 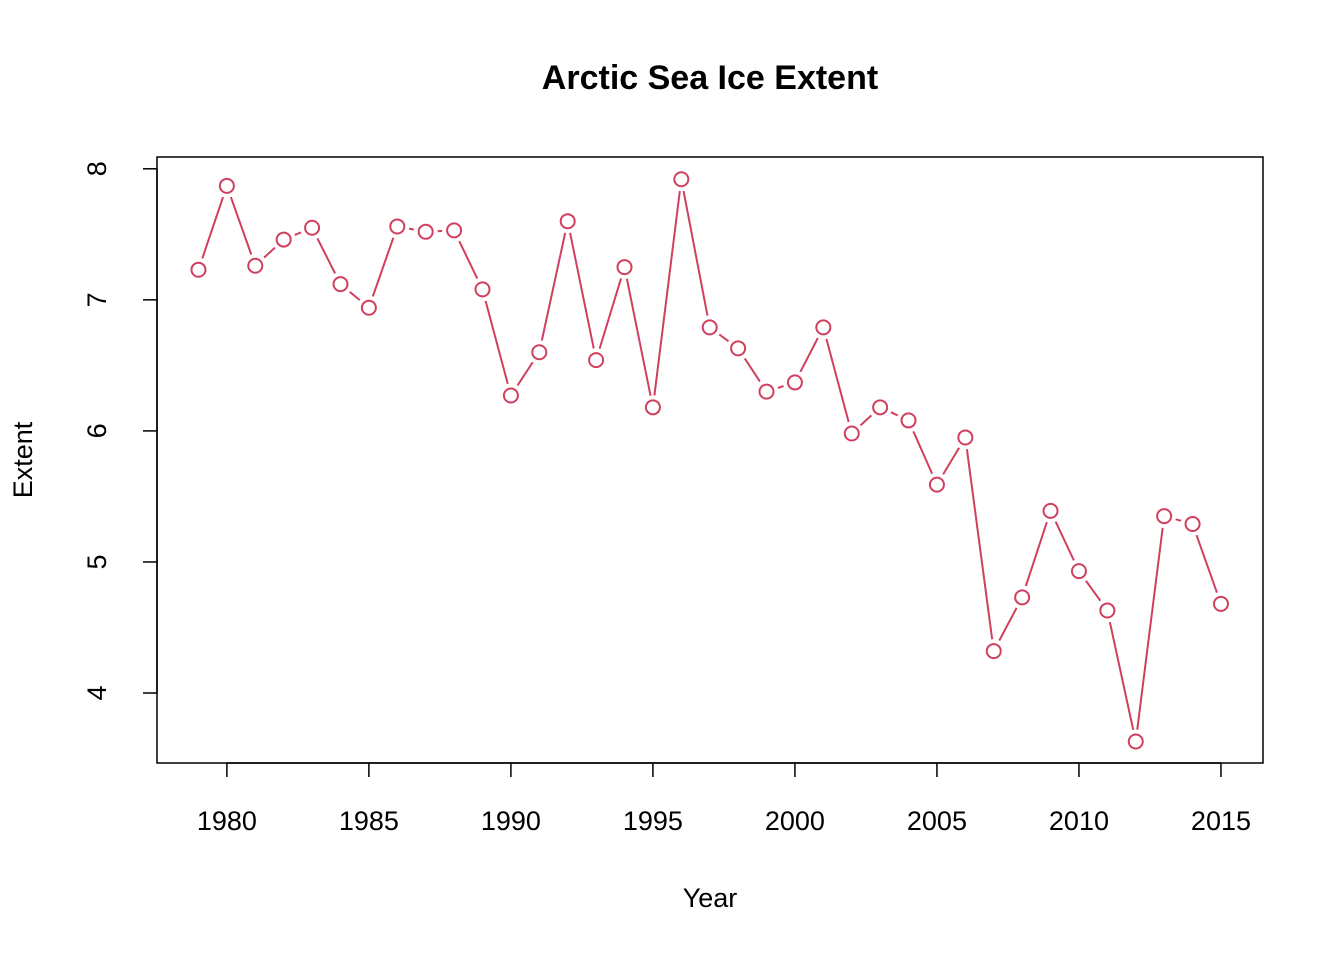 I want to click on x-tick-label: 2000, so click(x=795, y=821).